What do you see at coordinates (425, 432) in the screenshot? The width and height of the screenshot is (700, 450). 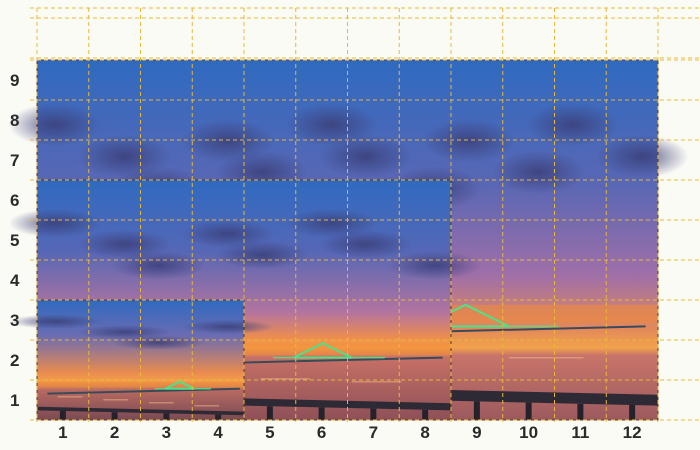 I see `x-axis-label: 8` at bounding box center [425, 432].